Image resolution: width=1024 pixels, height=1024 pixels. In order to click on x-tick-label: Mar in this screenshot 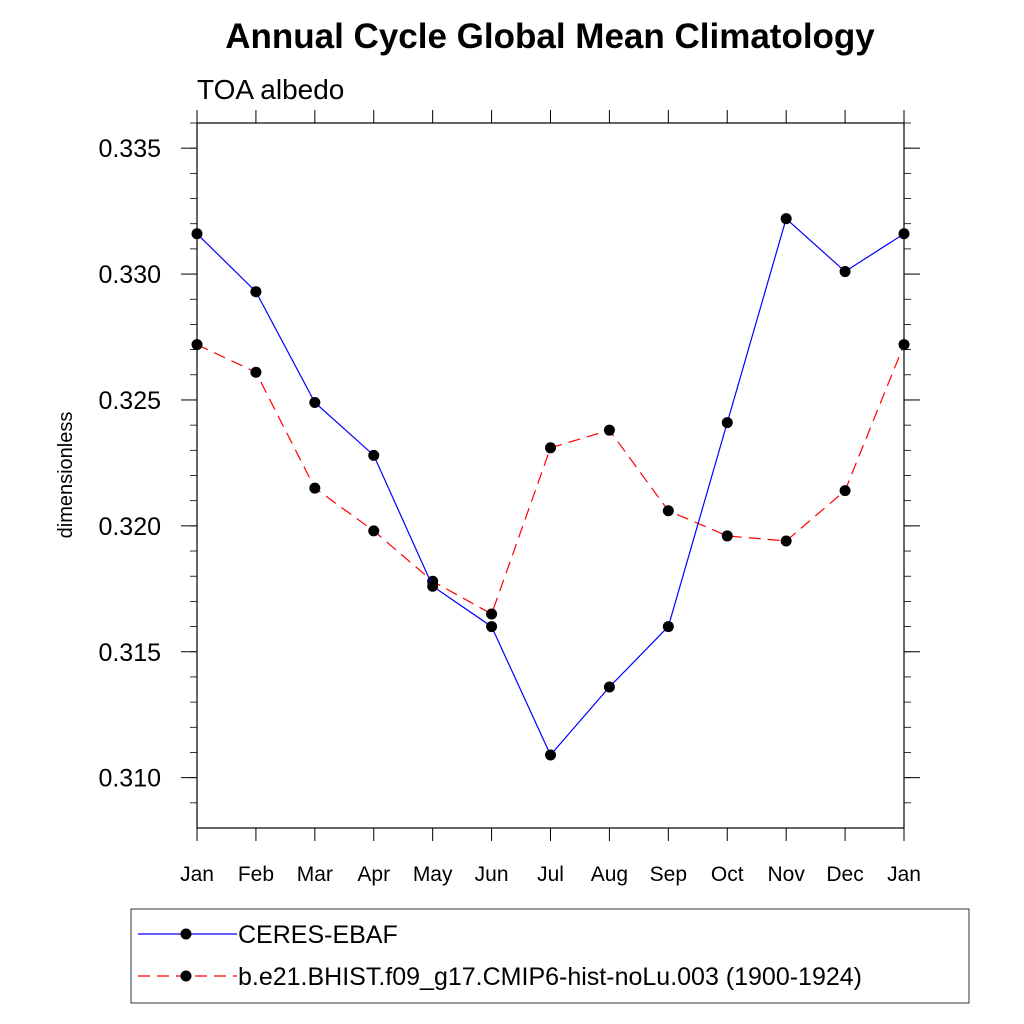, I will do `click(315, 874)`.